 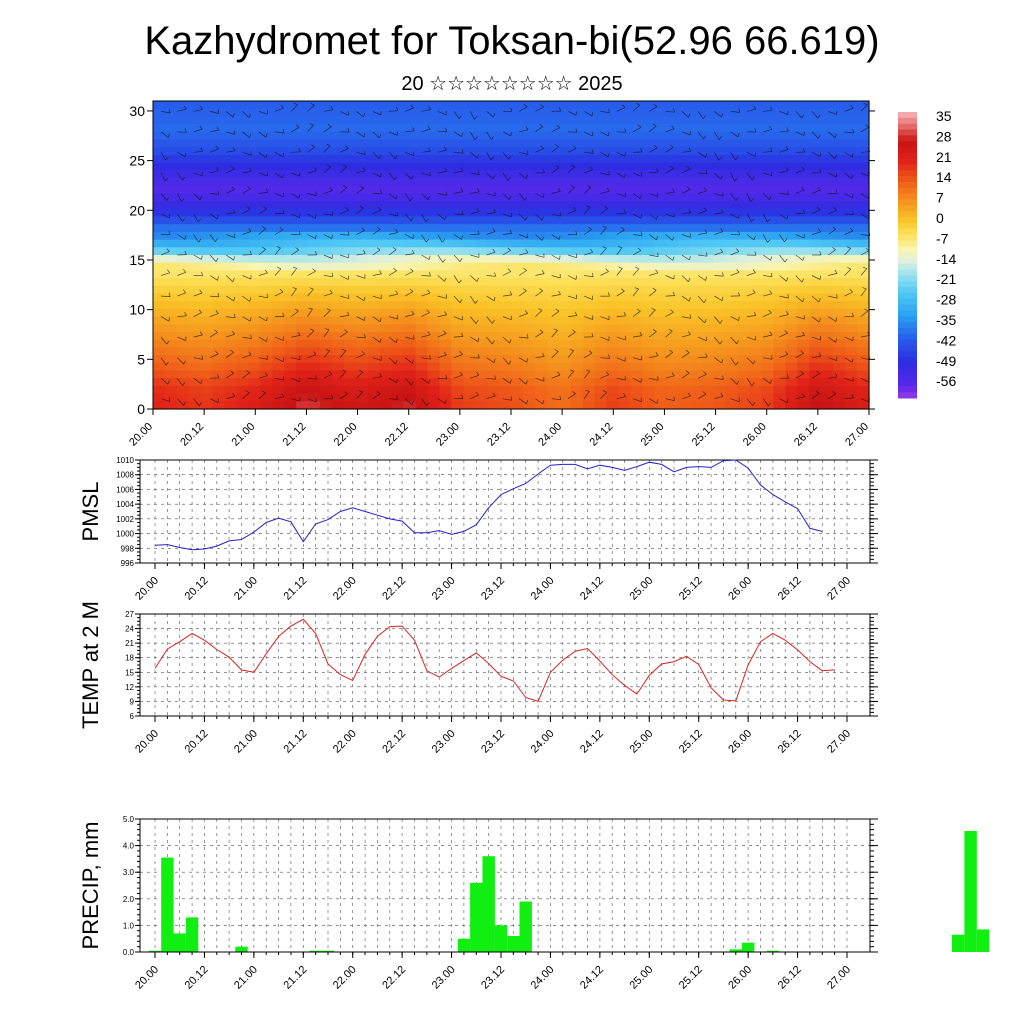 What do you see at coordinates (970, 891) in the screenshot?
I see `precip-bar` at bounding box center [970, 891].